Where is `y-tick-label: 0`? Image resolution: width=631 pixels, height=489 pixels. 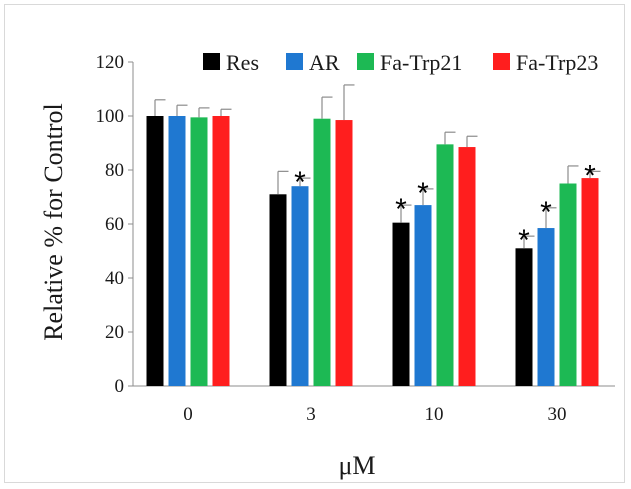 y-tick-label: 0 is located at coordinates (120, 386).